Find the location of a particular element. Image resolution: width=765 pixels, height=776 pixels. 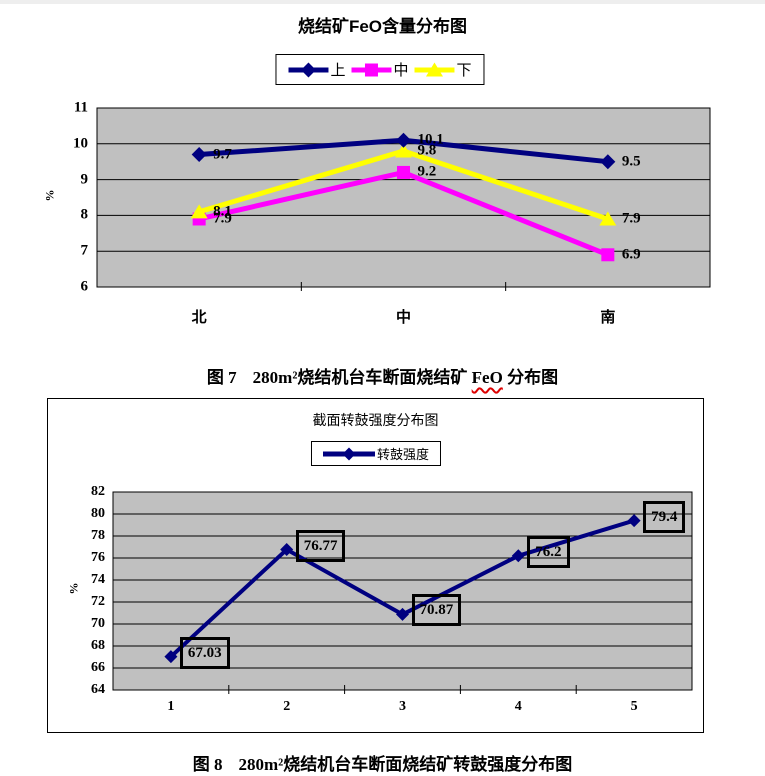

y-tick-label: 80 is located at coordinates (98, 513).